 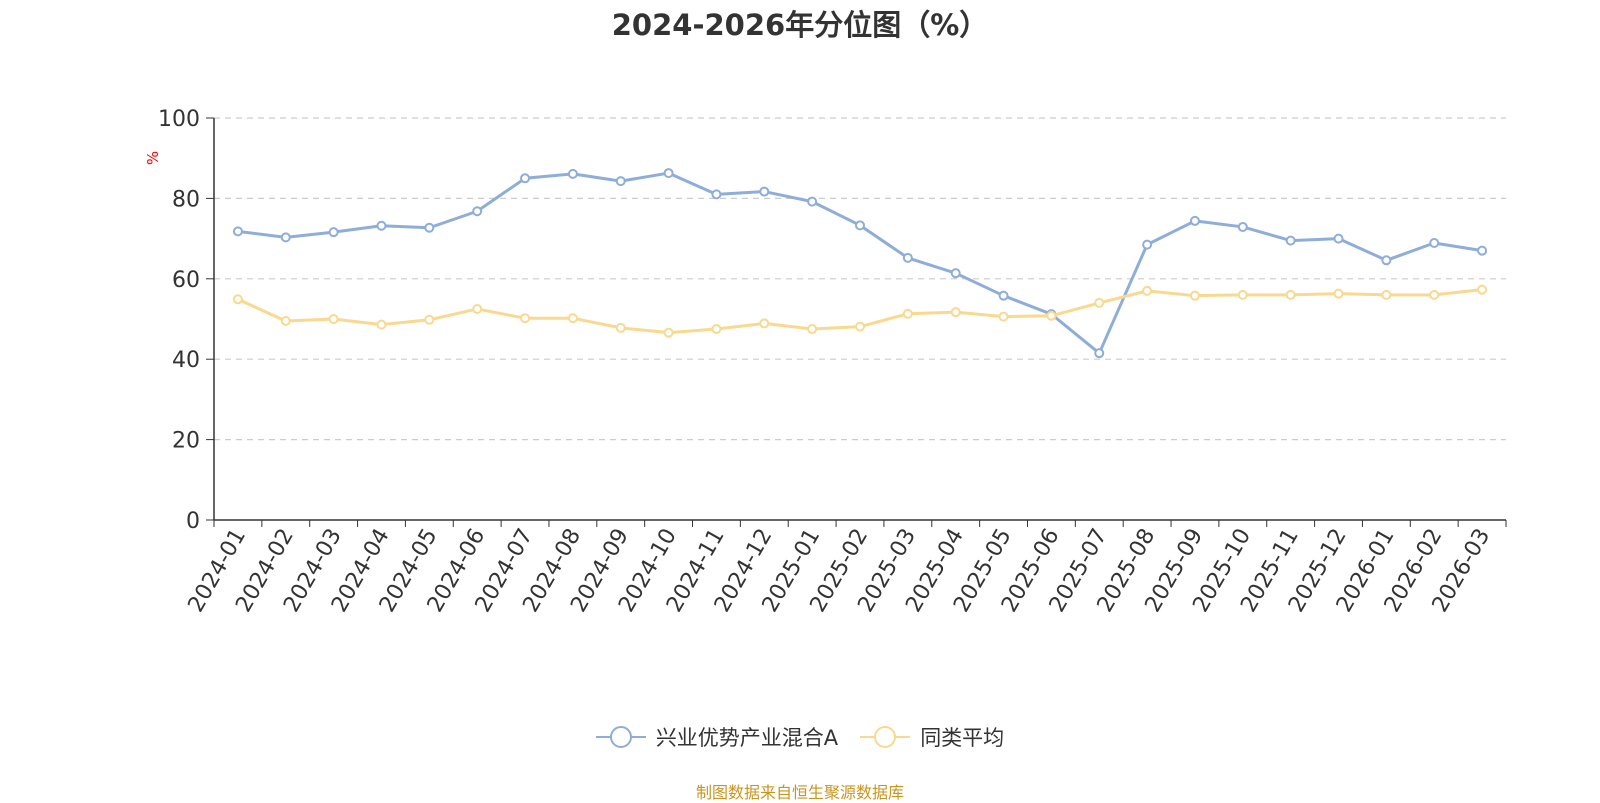 I want to click on legend-item-fund: 兴业优势产业混合A, so click(x=717, y=737).